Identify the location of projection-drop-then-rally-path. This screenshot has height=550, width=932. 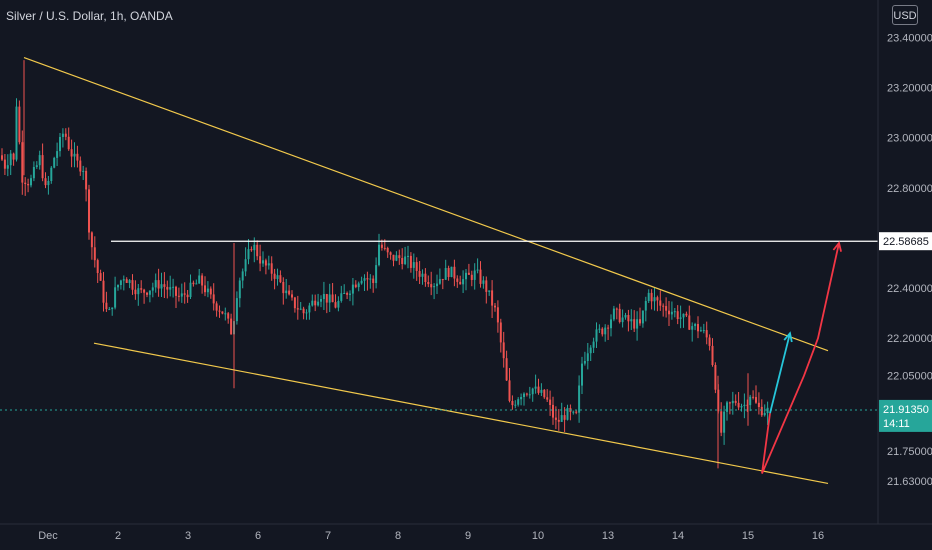
(800, 358).